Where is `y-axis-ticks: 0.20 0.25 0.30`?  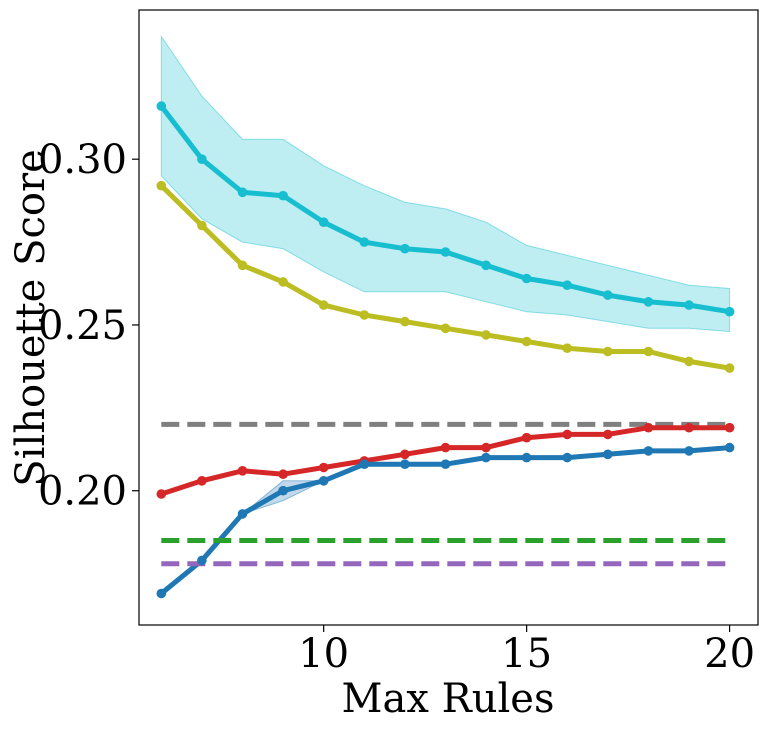
y-axis-ticks: 0.20 0.25 0.30 is located at coordinates (88, 326).